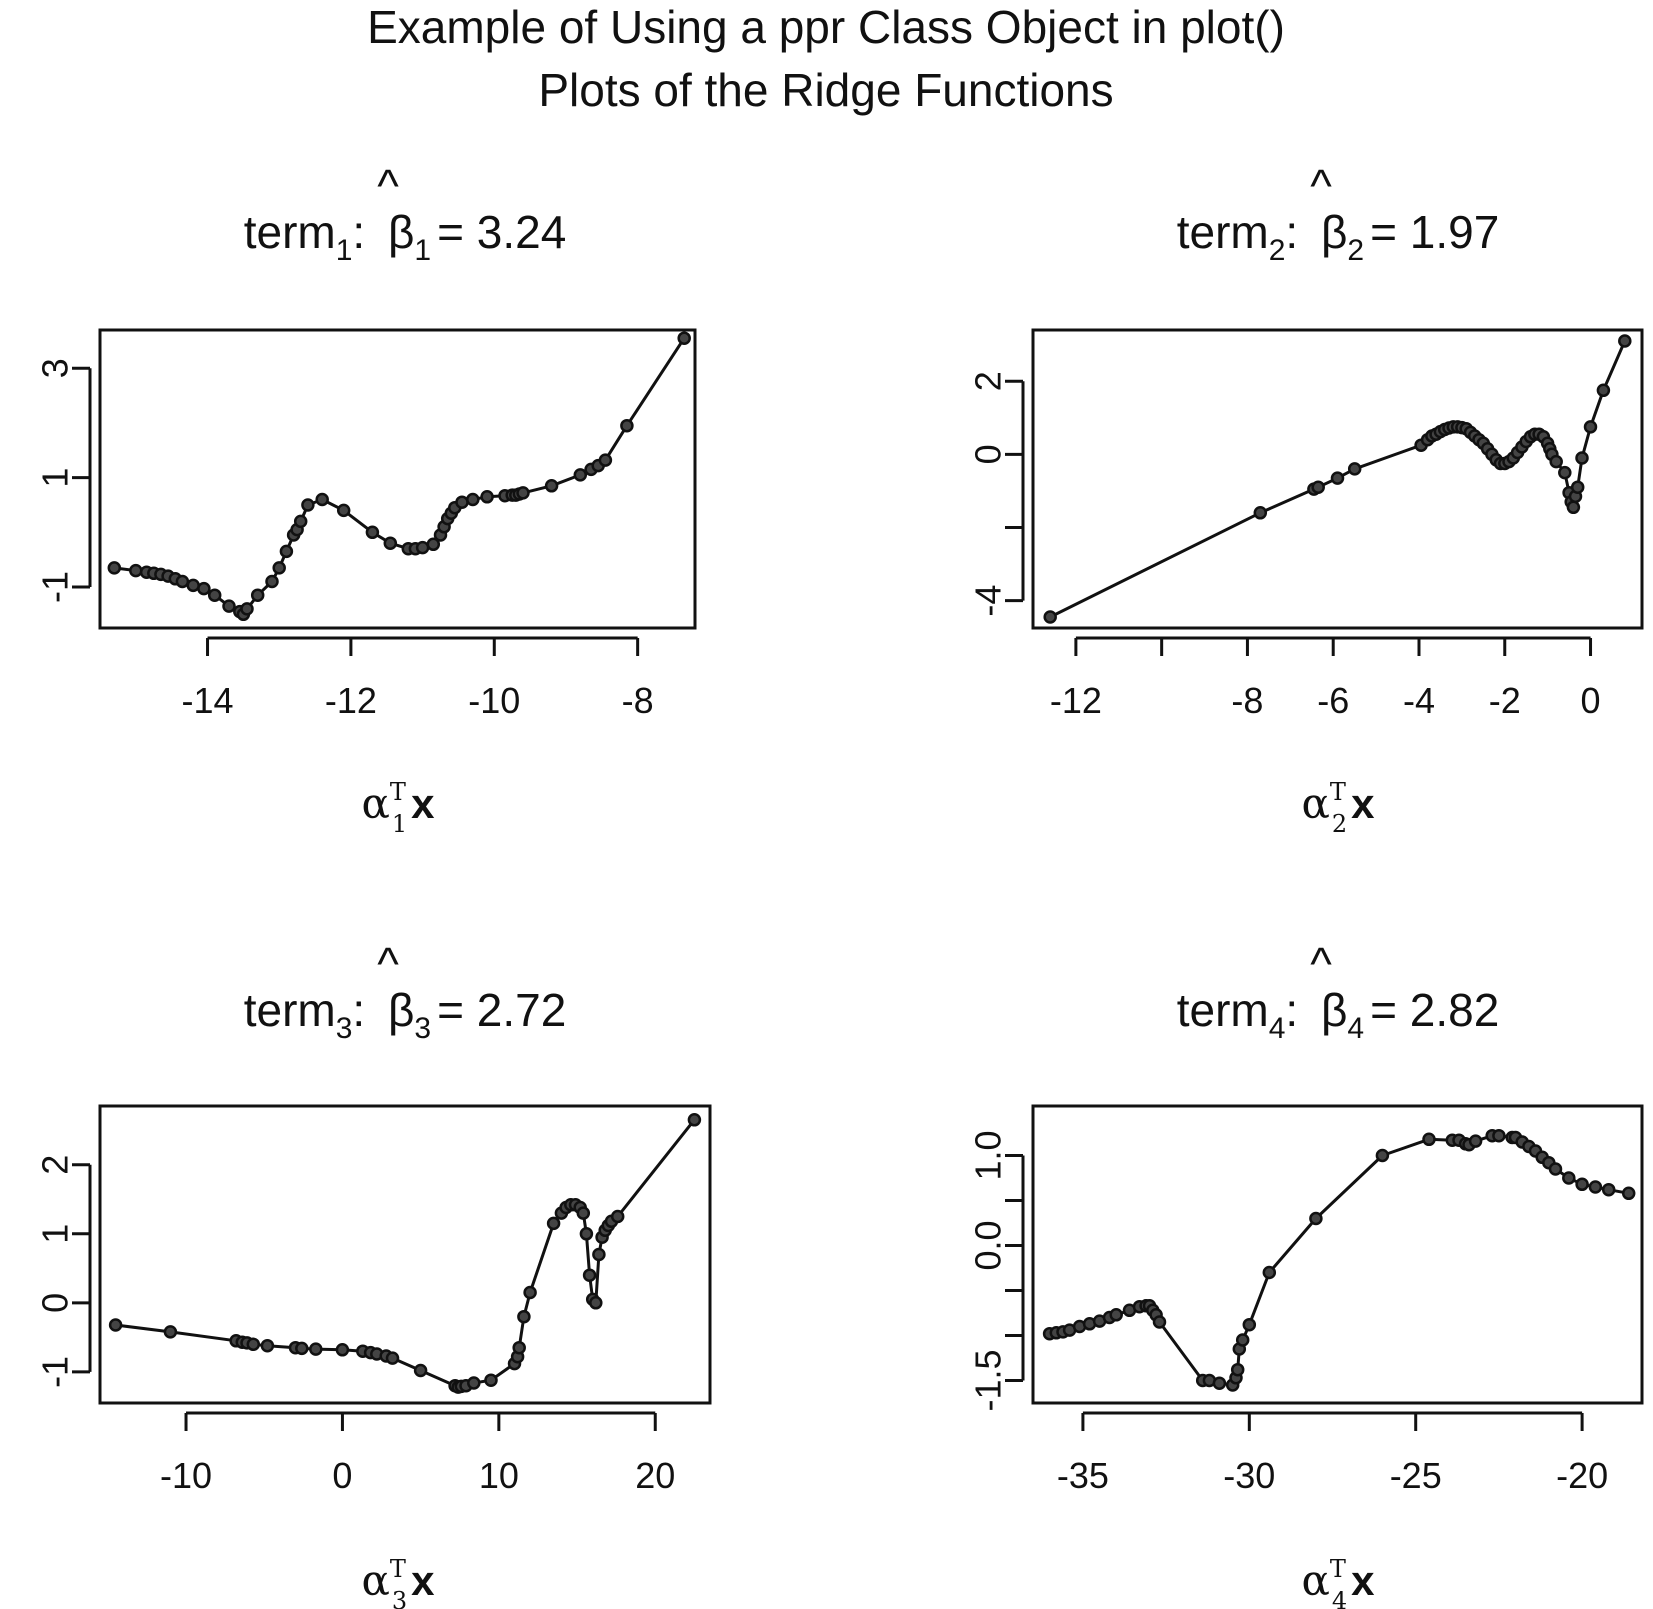  Describe the element at coordinates (1076, 700) in the screenshot. I see `x-tick-label: -12` at that location.